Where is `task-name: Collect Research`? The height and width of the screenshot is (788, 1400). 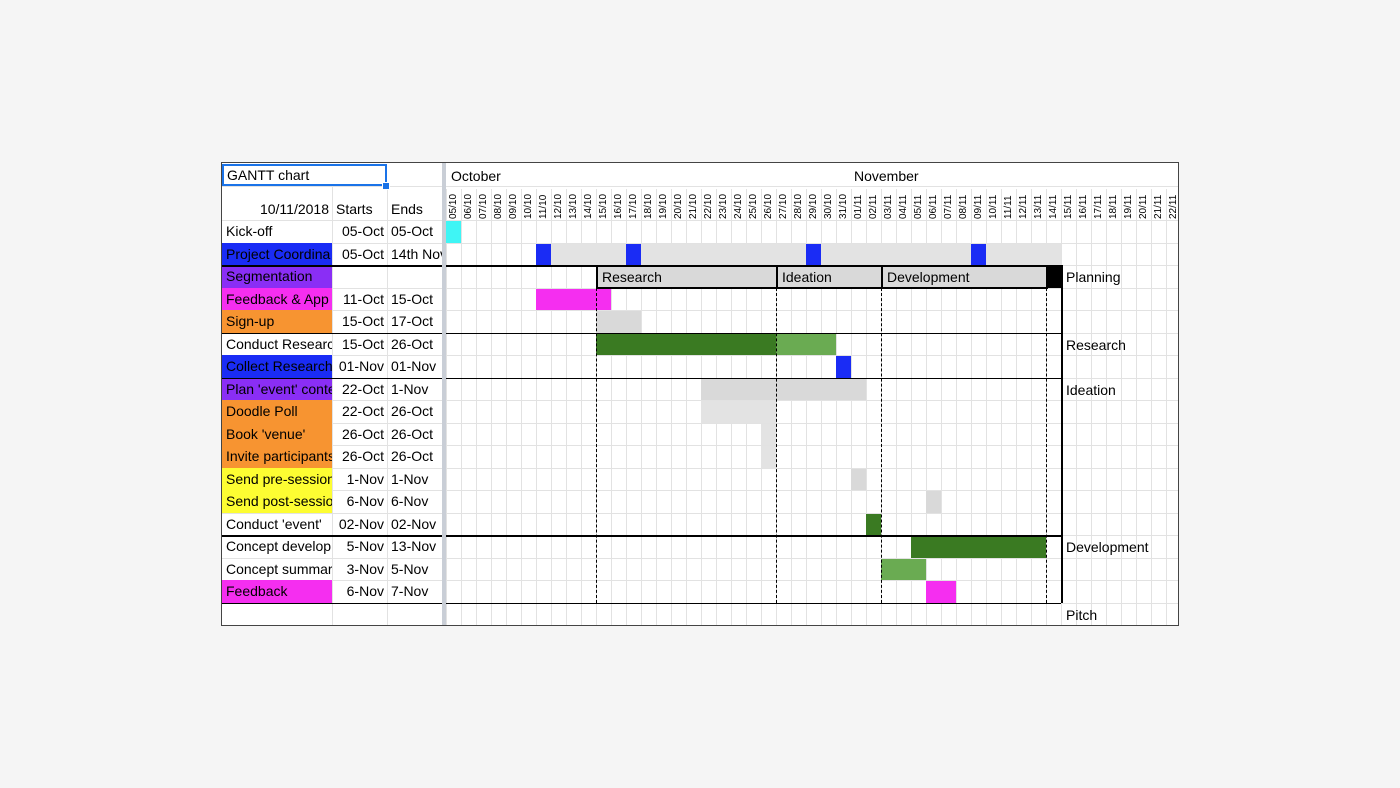 task-name: Collect Research is located at coordinates (277, 366).